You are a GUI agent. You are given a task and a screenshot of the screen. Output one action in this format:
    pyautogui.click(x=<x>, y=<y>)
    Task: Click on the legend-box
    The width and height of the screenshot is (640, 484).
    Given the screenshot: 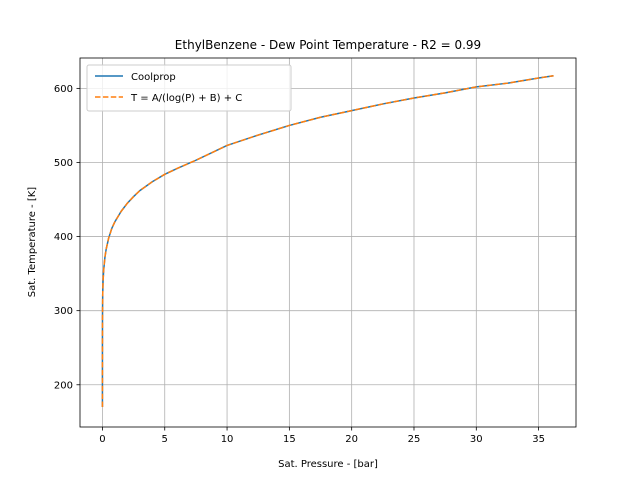 What is the action you would take?
    pyautogui.click(x=189, y=88)
    